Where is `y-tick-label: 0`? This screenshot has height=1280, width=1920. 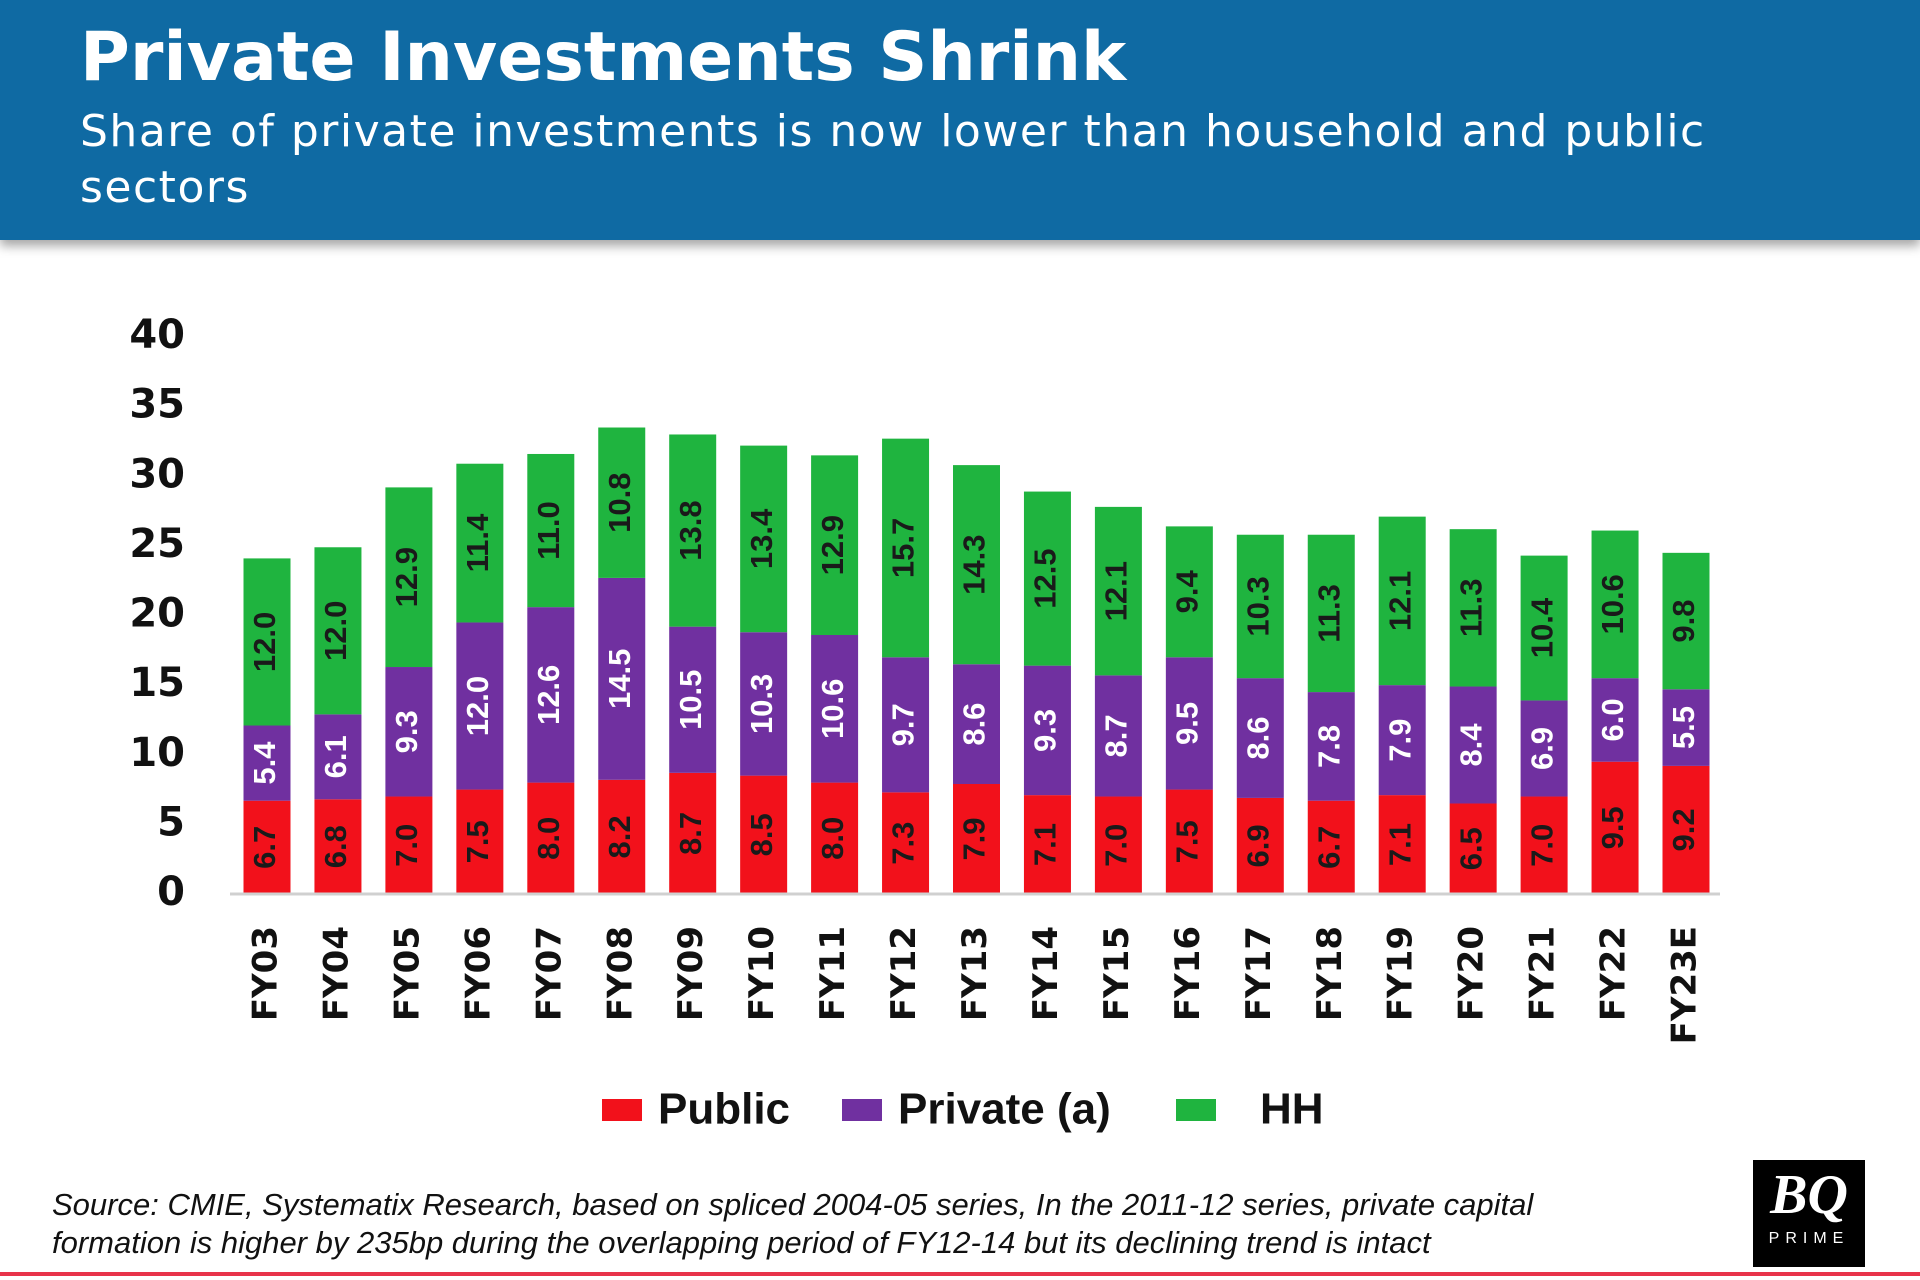 y-tick-label: 0 is located at coordinates (171, 892).